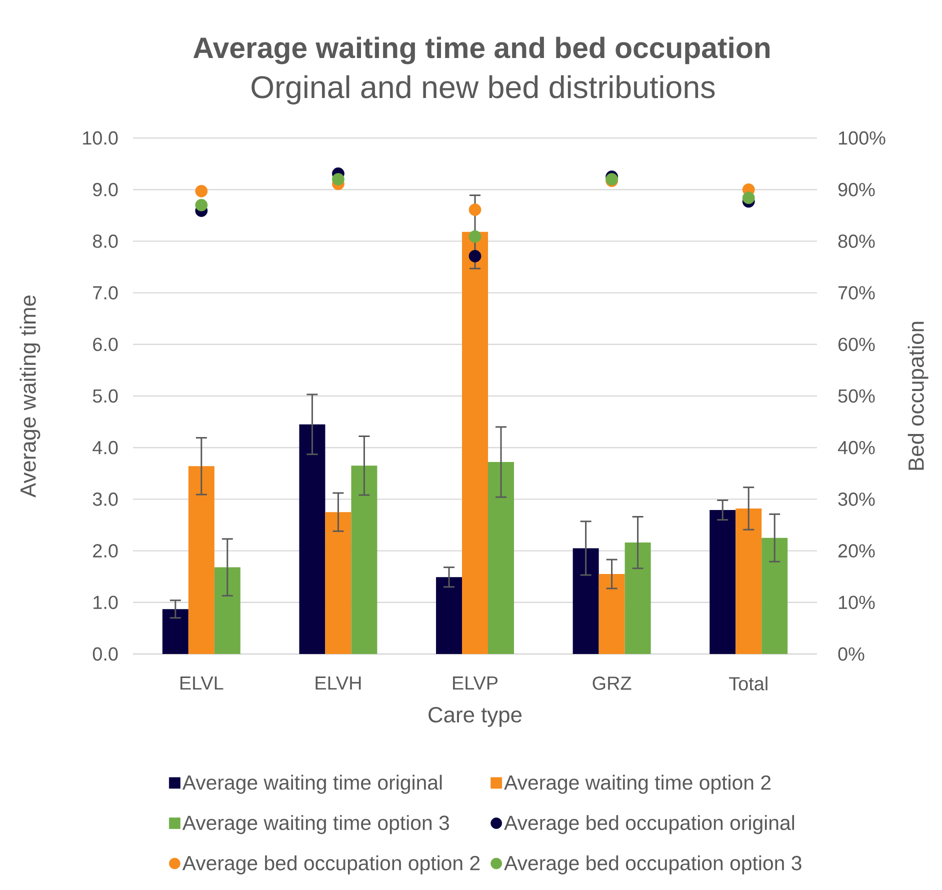  What do you see at coordinates (481, 50) in the screenshot?
I see `chart-title: Average waiting time and bed occupation` at bounding box center [481, 50].